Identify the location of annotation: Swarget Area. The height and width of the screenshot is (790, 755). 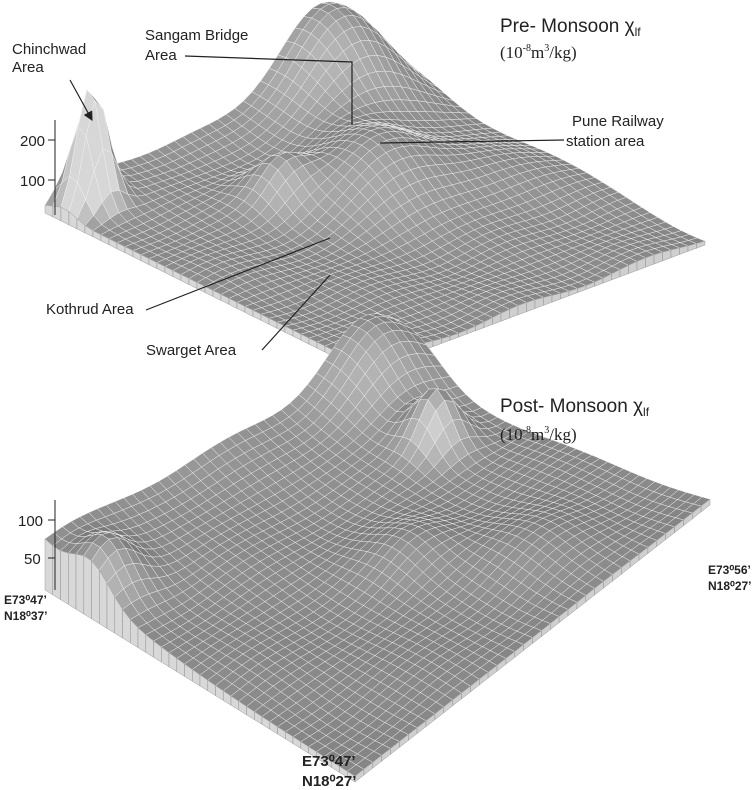
(191, 350).